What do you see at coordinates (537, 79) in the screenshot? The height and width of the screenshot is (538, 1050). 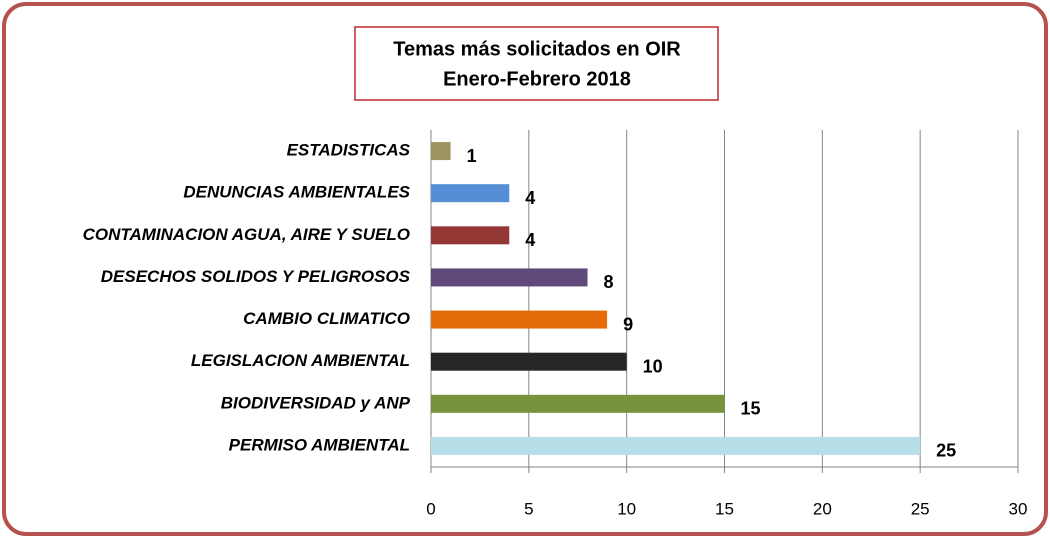 I see `chart-subtitle: Enero-Febrero 2018` at bounding box center [537, 79].